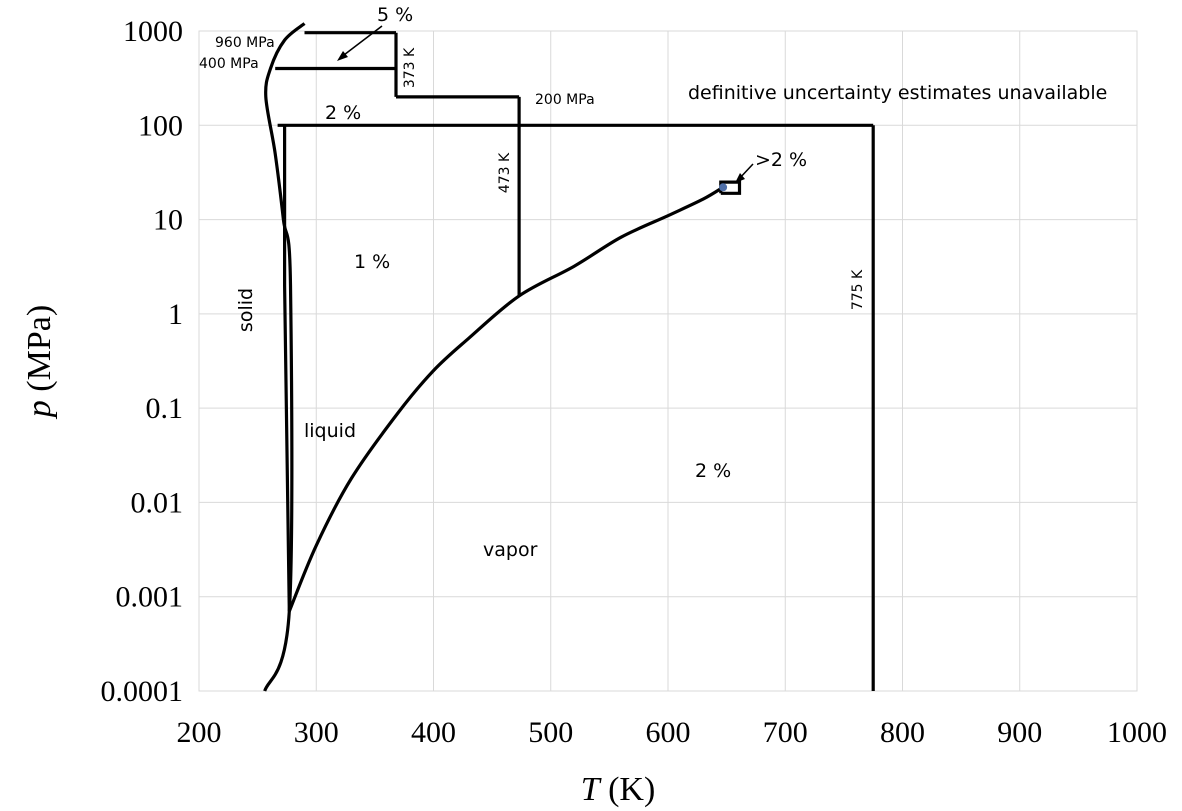 This screenshot has width=1182, height=811. Describe the element at coordinates (153, 31) in the screenshot. I see `y-tick-label: 1000` at that location.